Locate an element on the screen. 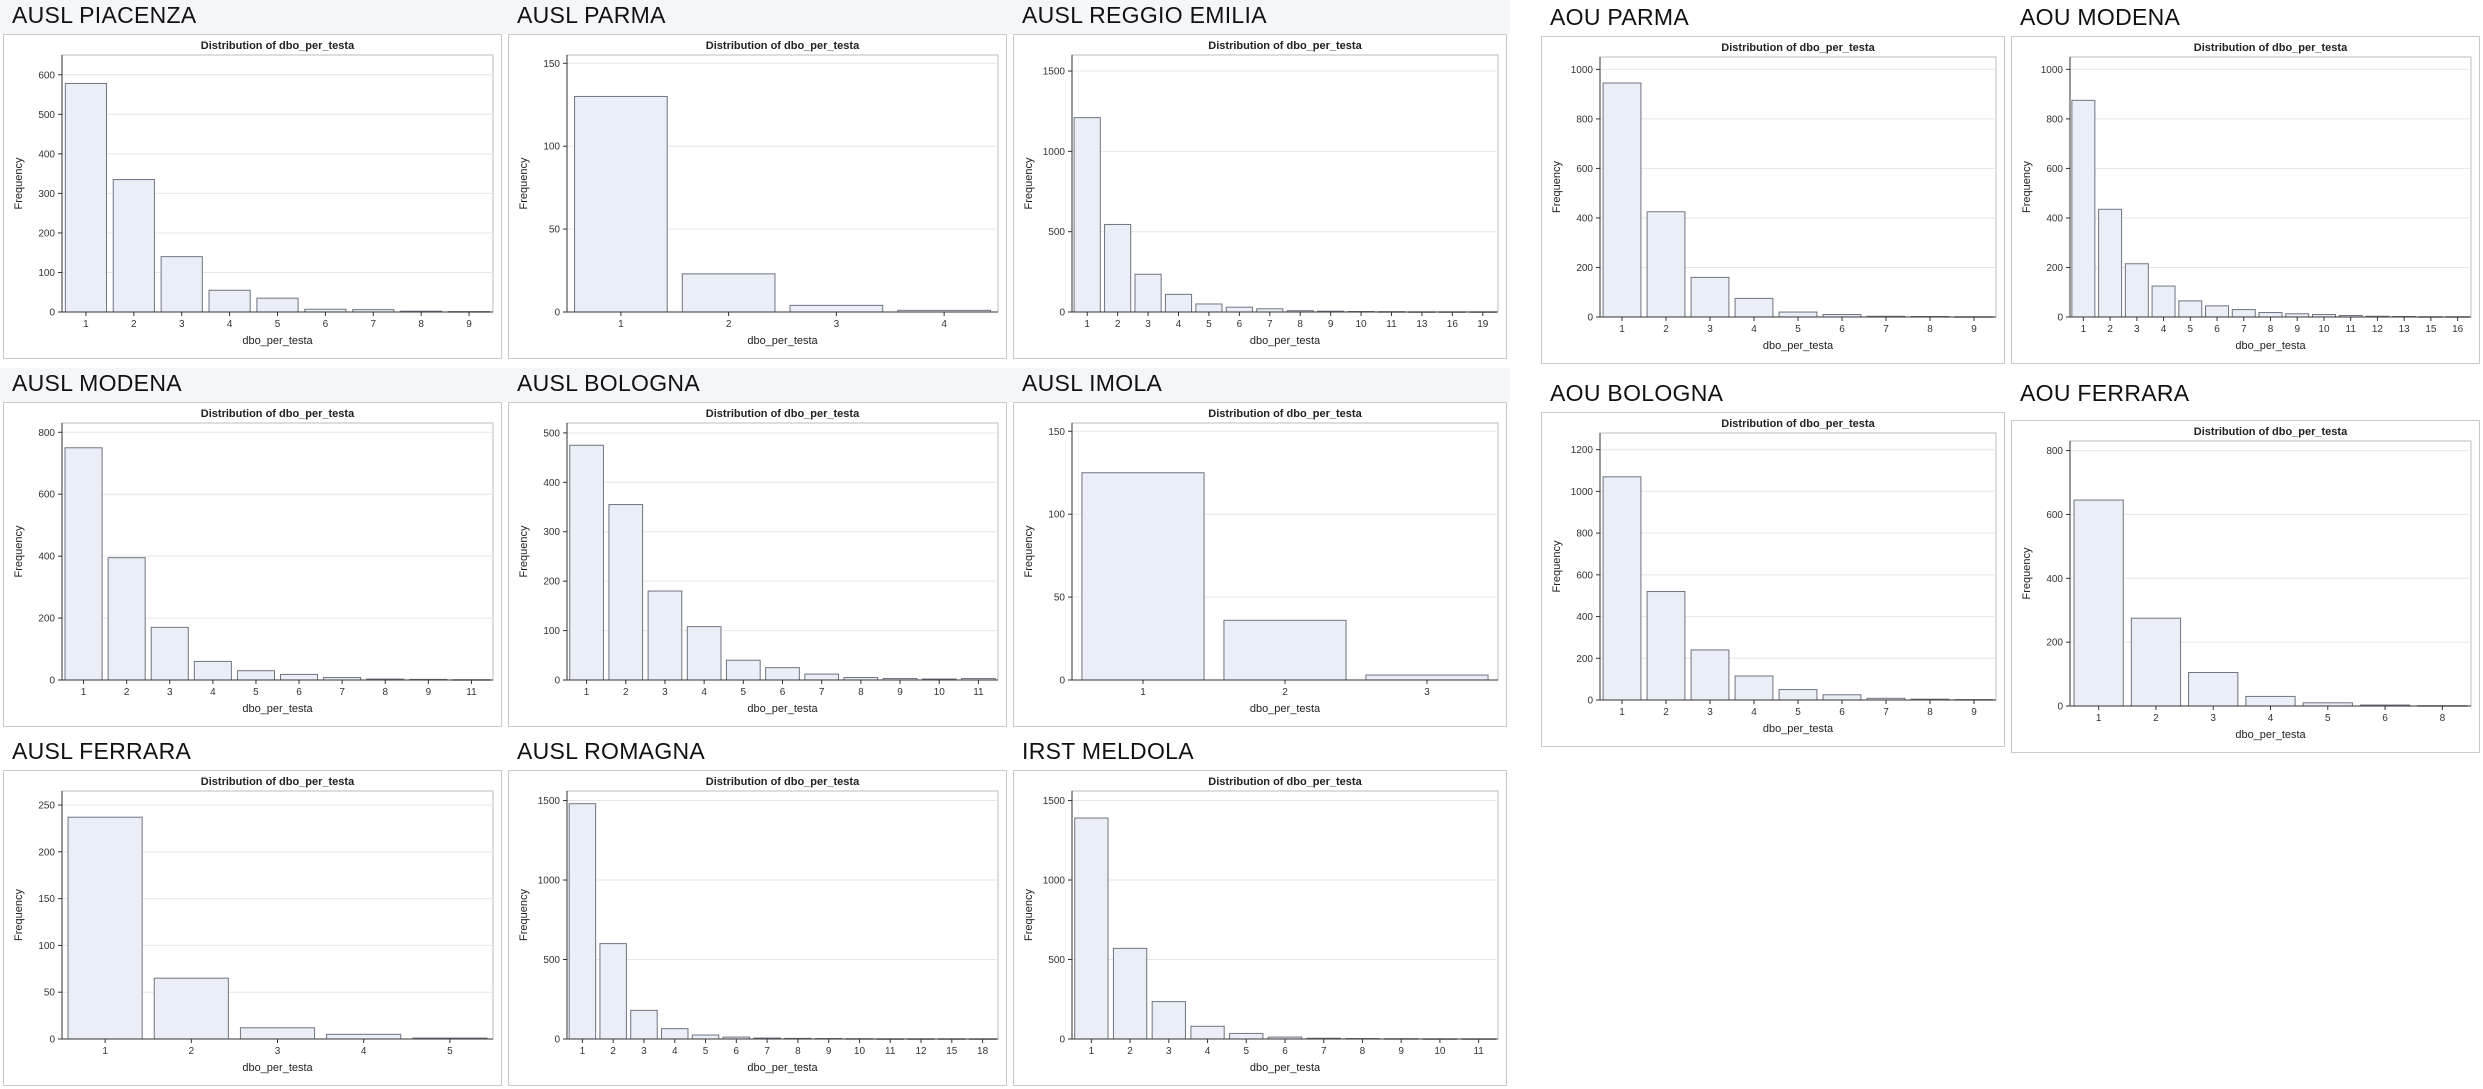 The height and width of the screenshot is (1089, 2483). panel-title: AOU PARMA is located at coordinates (1620, 17).